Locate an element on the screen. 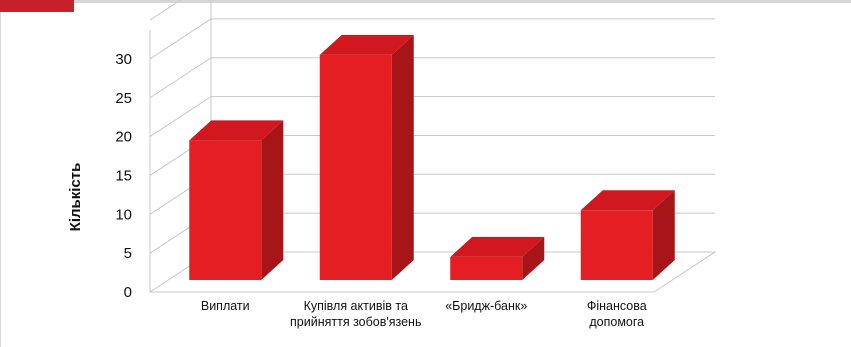  x-category-label: Виплати is located at coordinates (225, 306).